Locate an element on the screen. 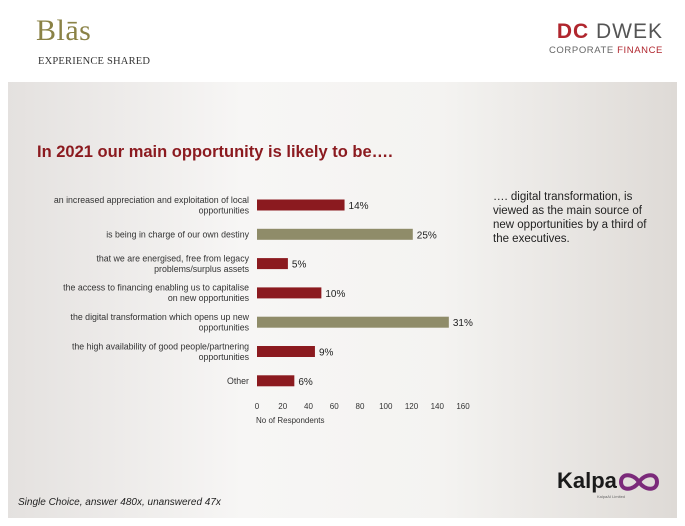 The image size is (685, 526). dc-logo-part1: DC is located at coordinates (573, 31).